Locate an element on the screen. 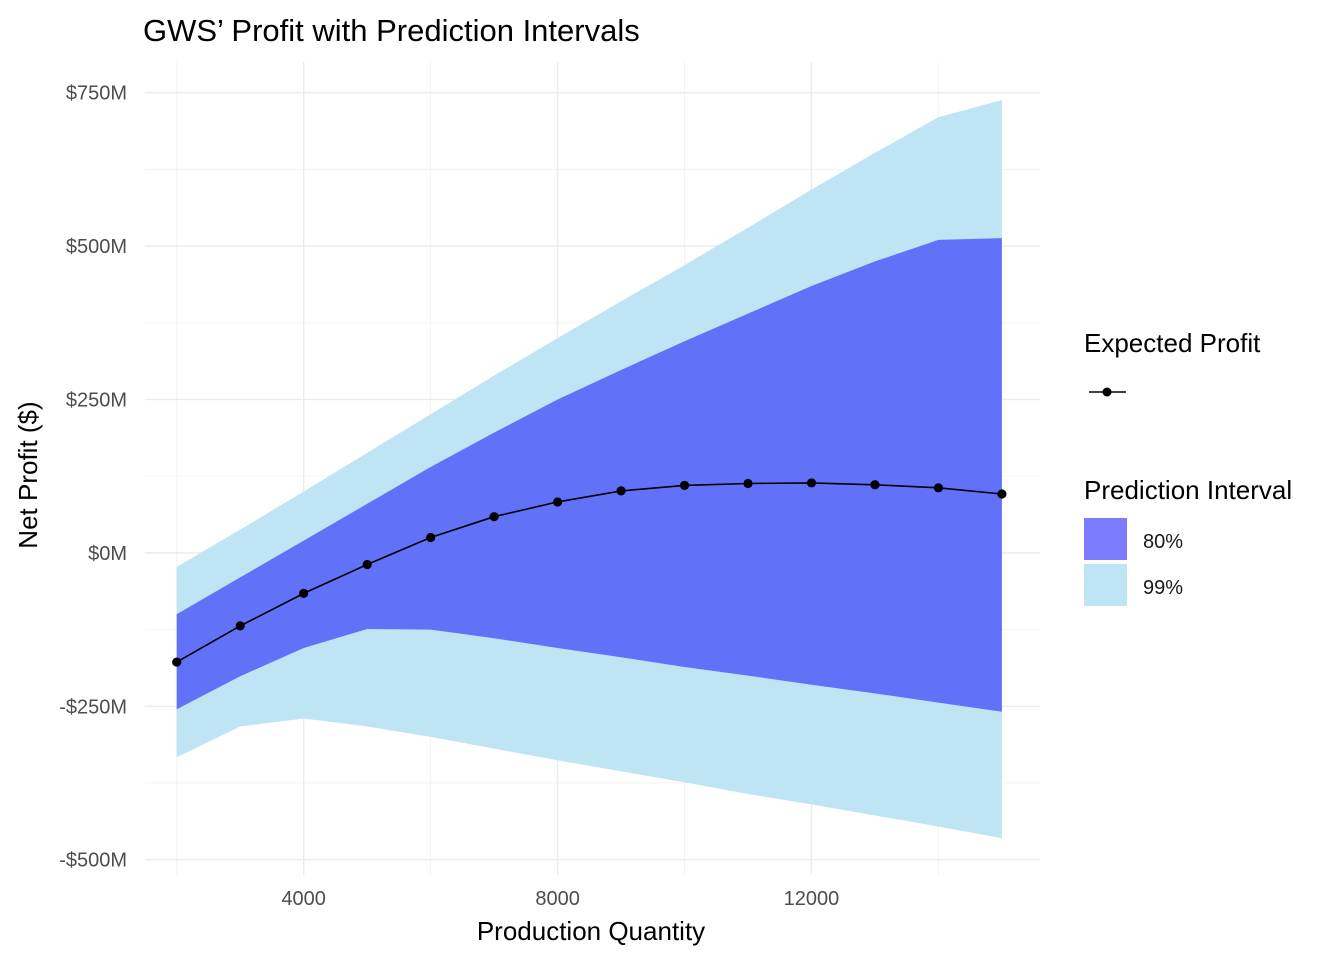 The height and width of the screenshot is (960, 1344). x-axis-title: Production Quantity is located at coordinates (591, 931).